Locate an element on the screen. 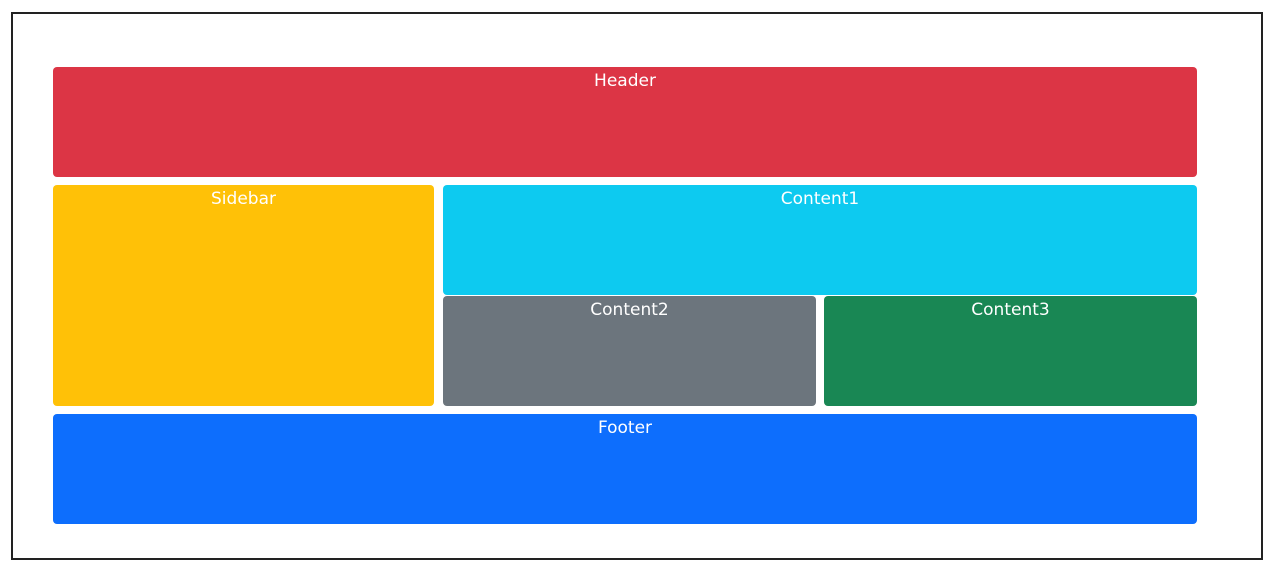 Image resolution: width=1275 pixels, height=571 pixels. content3-label: Content3 is located at coordinates (1010, 310).